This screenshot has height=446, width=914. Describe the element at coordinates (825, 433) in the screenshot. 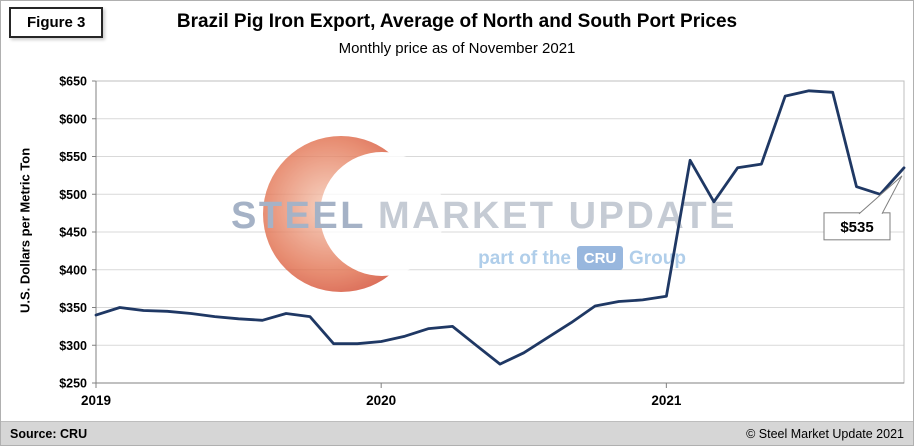

I see `copyright-label: © Steel Market Update 2021` at that location.